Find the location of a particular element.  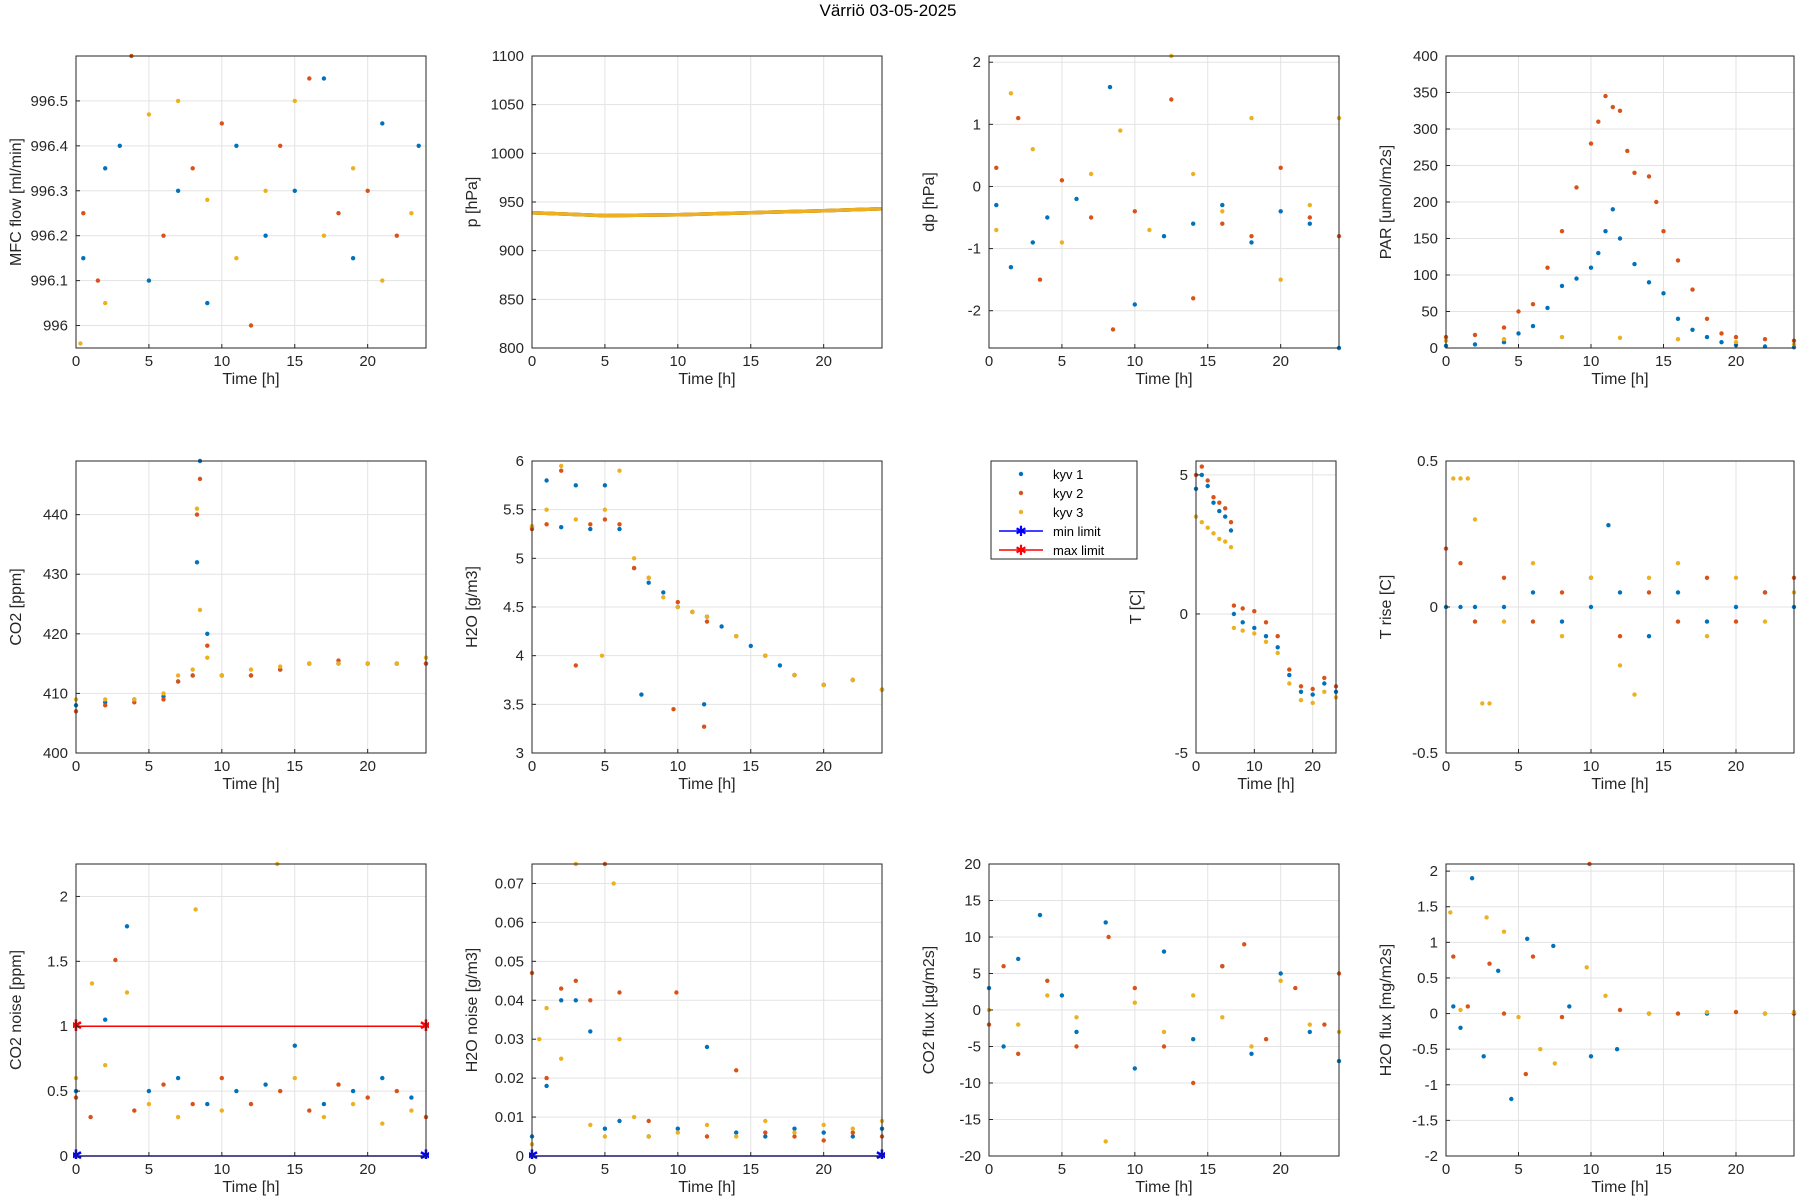

y-tick-label: 950 is located at coordinates (511, 202).